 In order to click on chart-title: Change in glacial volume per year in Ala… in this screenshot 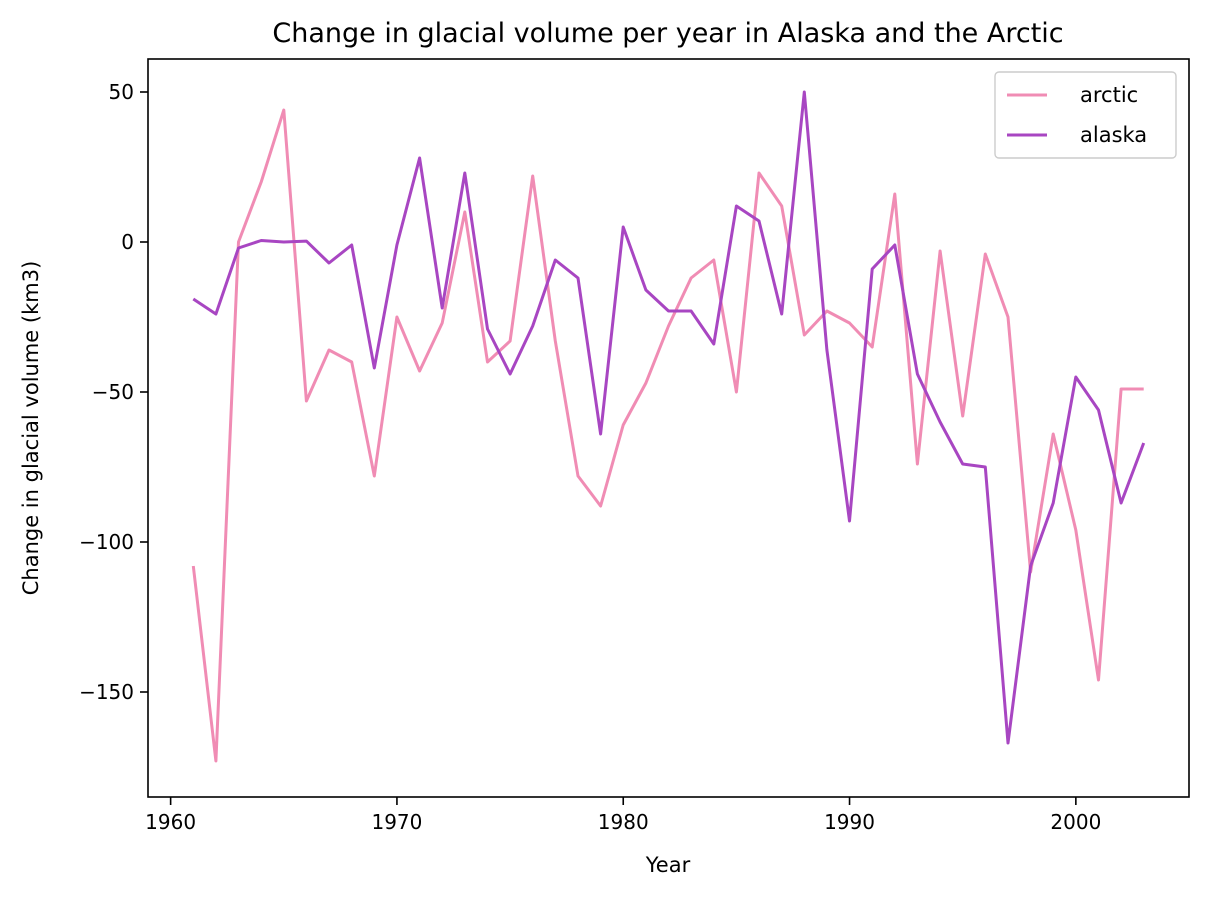, I will do `click(667, 33)`.